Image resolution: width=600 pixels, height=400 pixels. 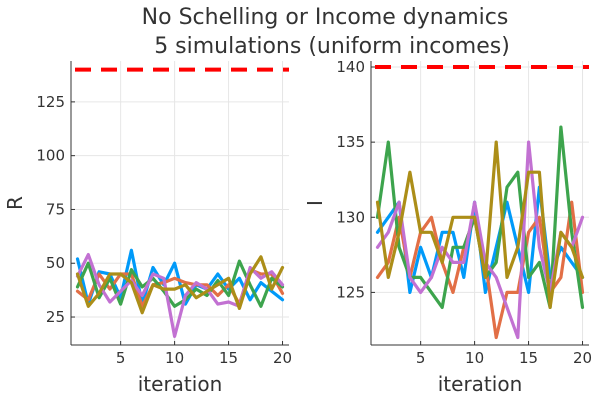 What do you see at coordinates (332, 46) in the screenshot?
I see `figure-title-line-2: 5 simulations (uniform incomes)` at bounding box center [332, 46].